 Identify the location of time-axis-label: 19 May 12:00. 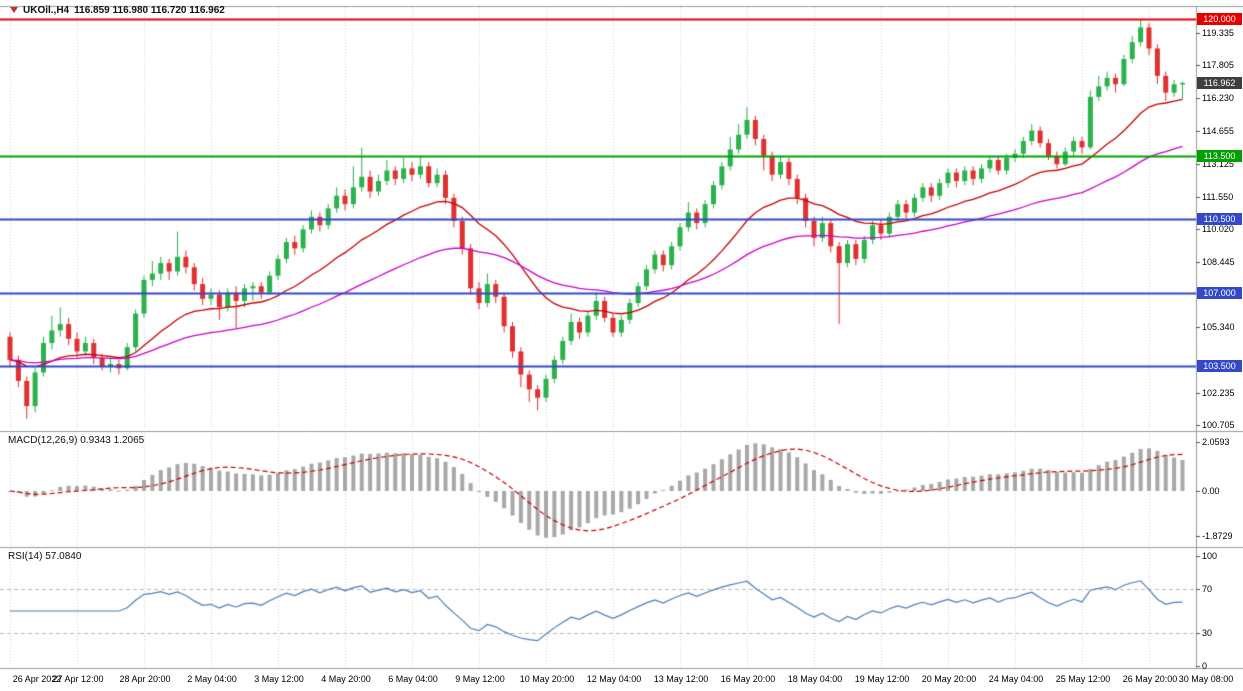
(882, 679).